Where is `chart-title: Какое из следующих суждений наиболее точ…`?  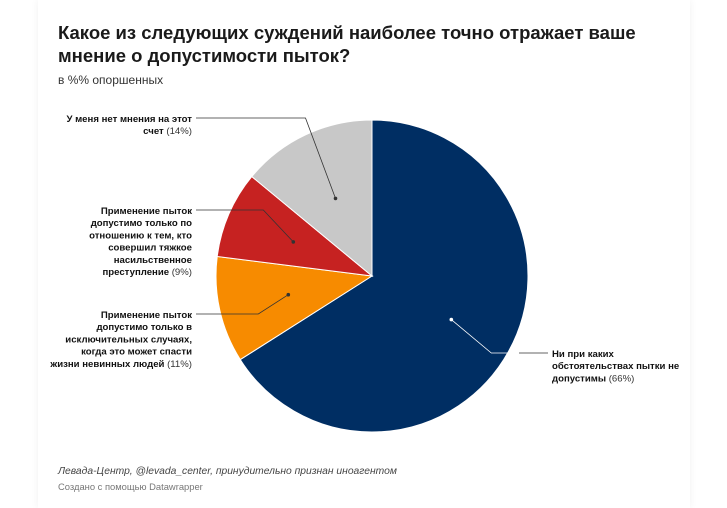 chart-title: Какое из следующих суждений наиболее точ… is located at coordinates (347, 44).